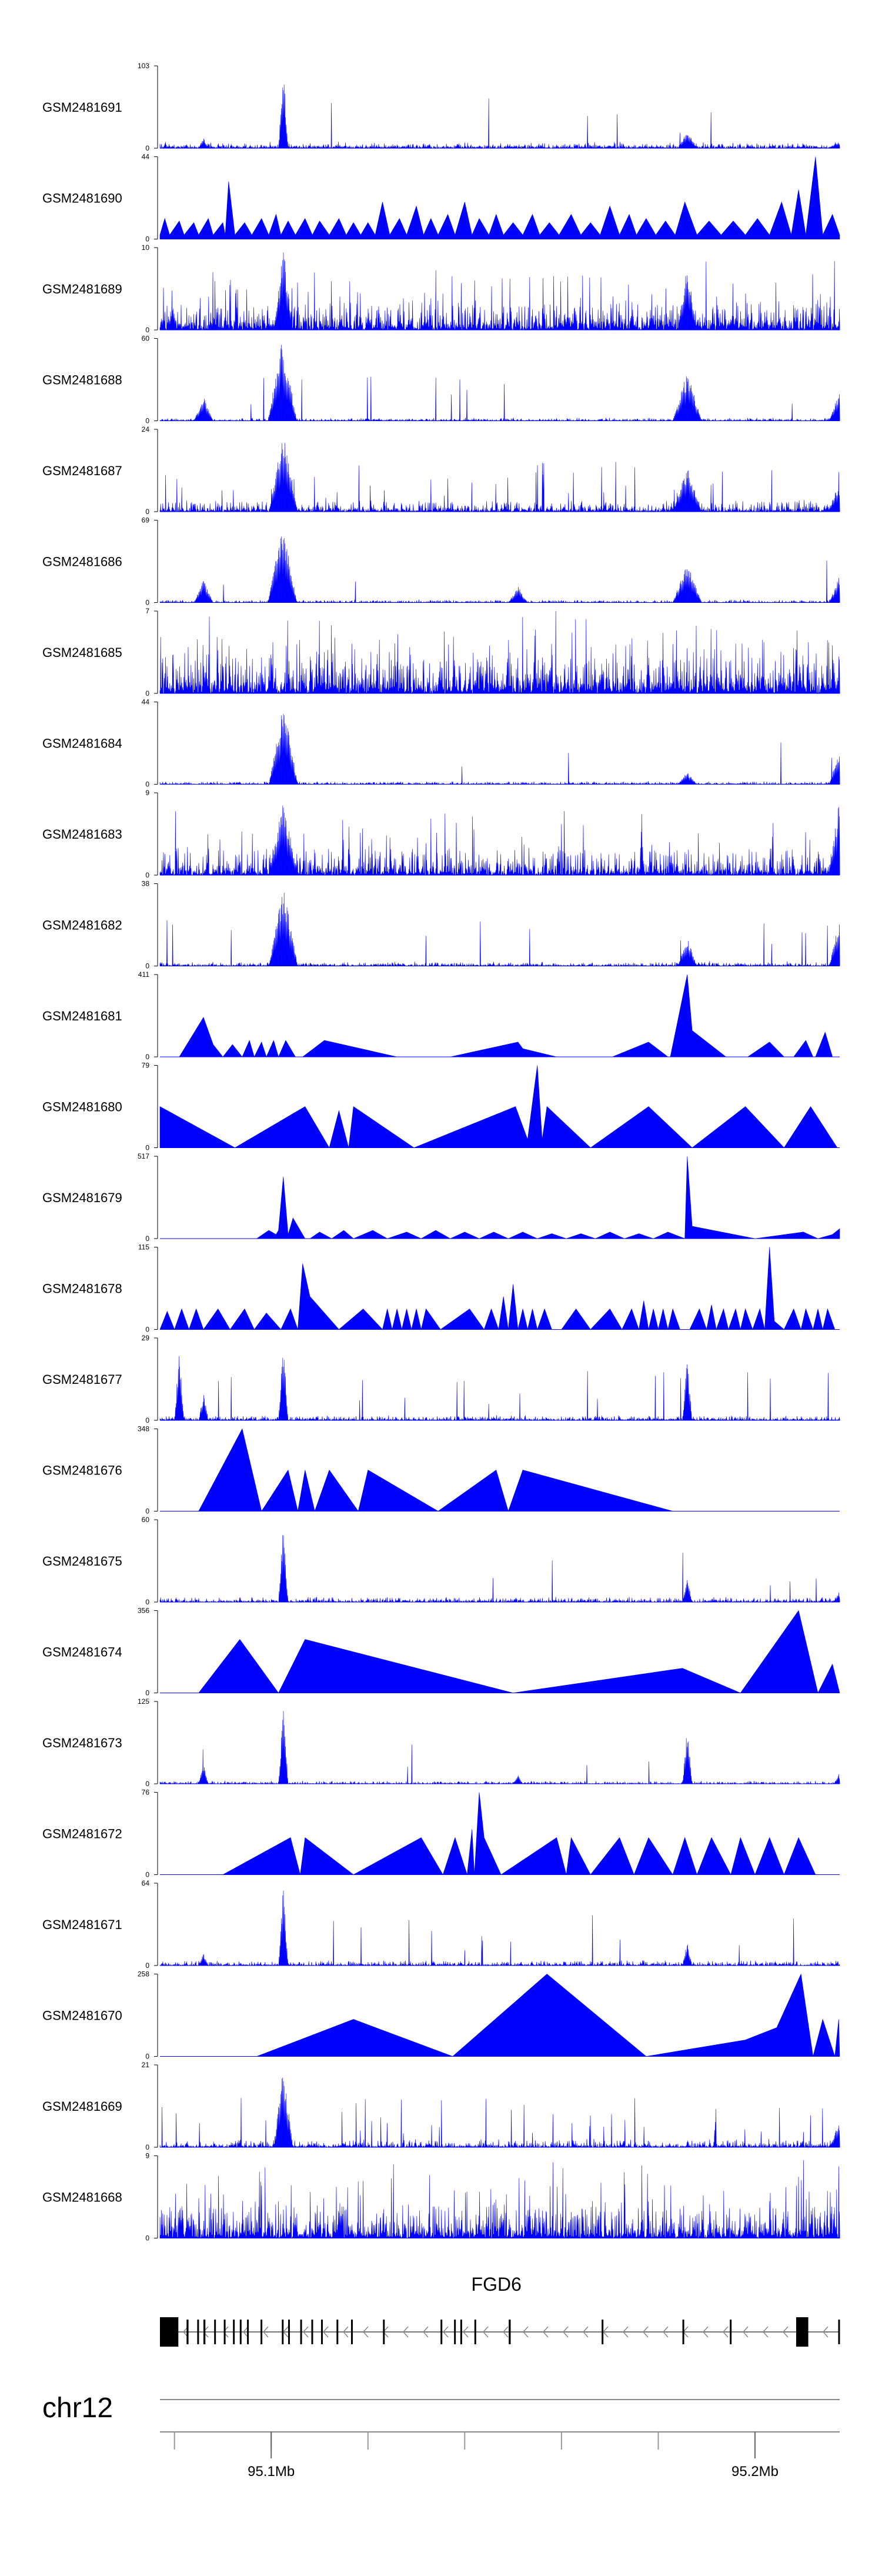  Describe the element at coordinates (82, 198) in the screenshot. I see `track-label: GSM2481690` at that location.